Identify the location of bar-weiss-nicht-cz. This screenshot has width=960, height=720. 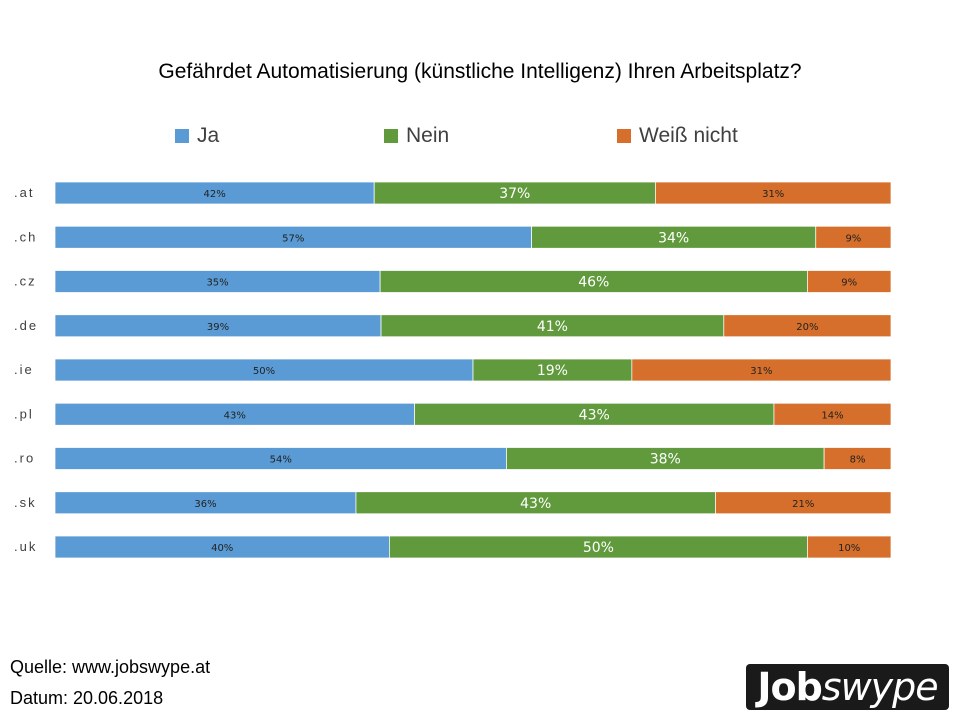
(849, 281).